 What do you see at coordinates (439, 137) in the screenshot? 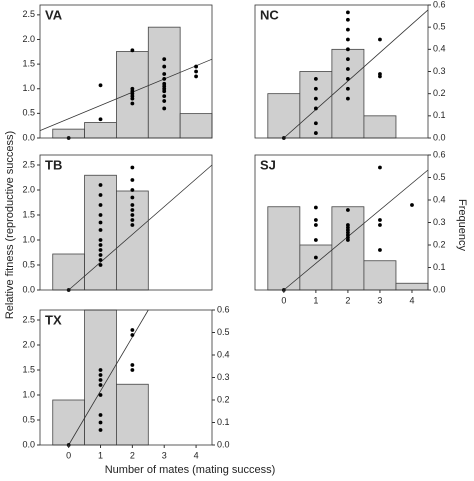
I see `y2-tick-label: 0.0` at bounding box center [439, 137].